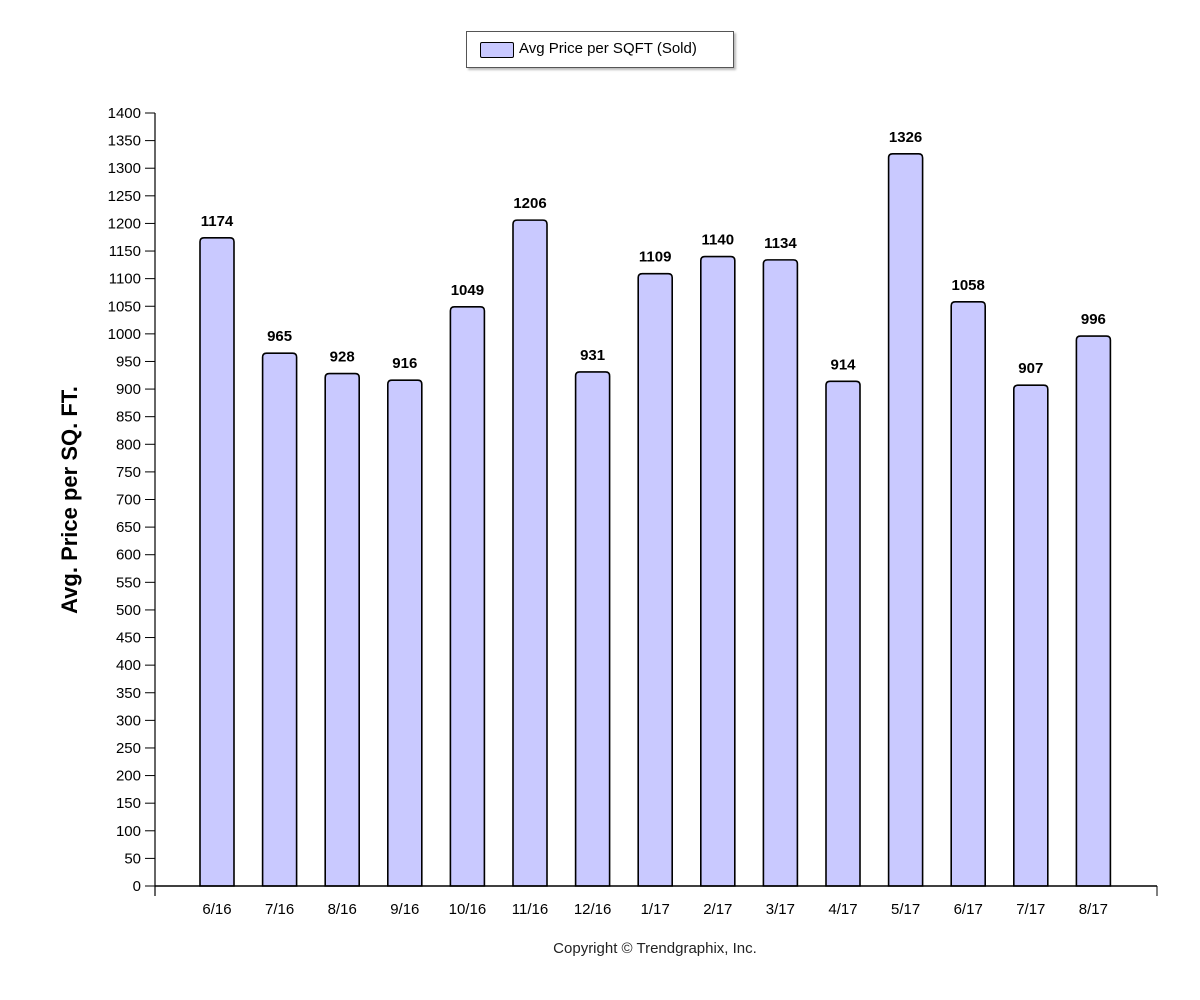  I want to click on x-tick-label: 6/17, so click(968, 909).